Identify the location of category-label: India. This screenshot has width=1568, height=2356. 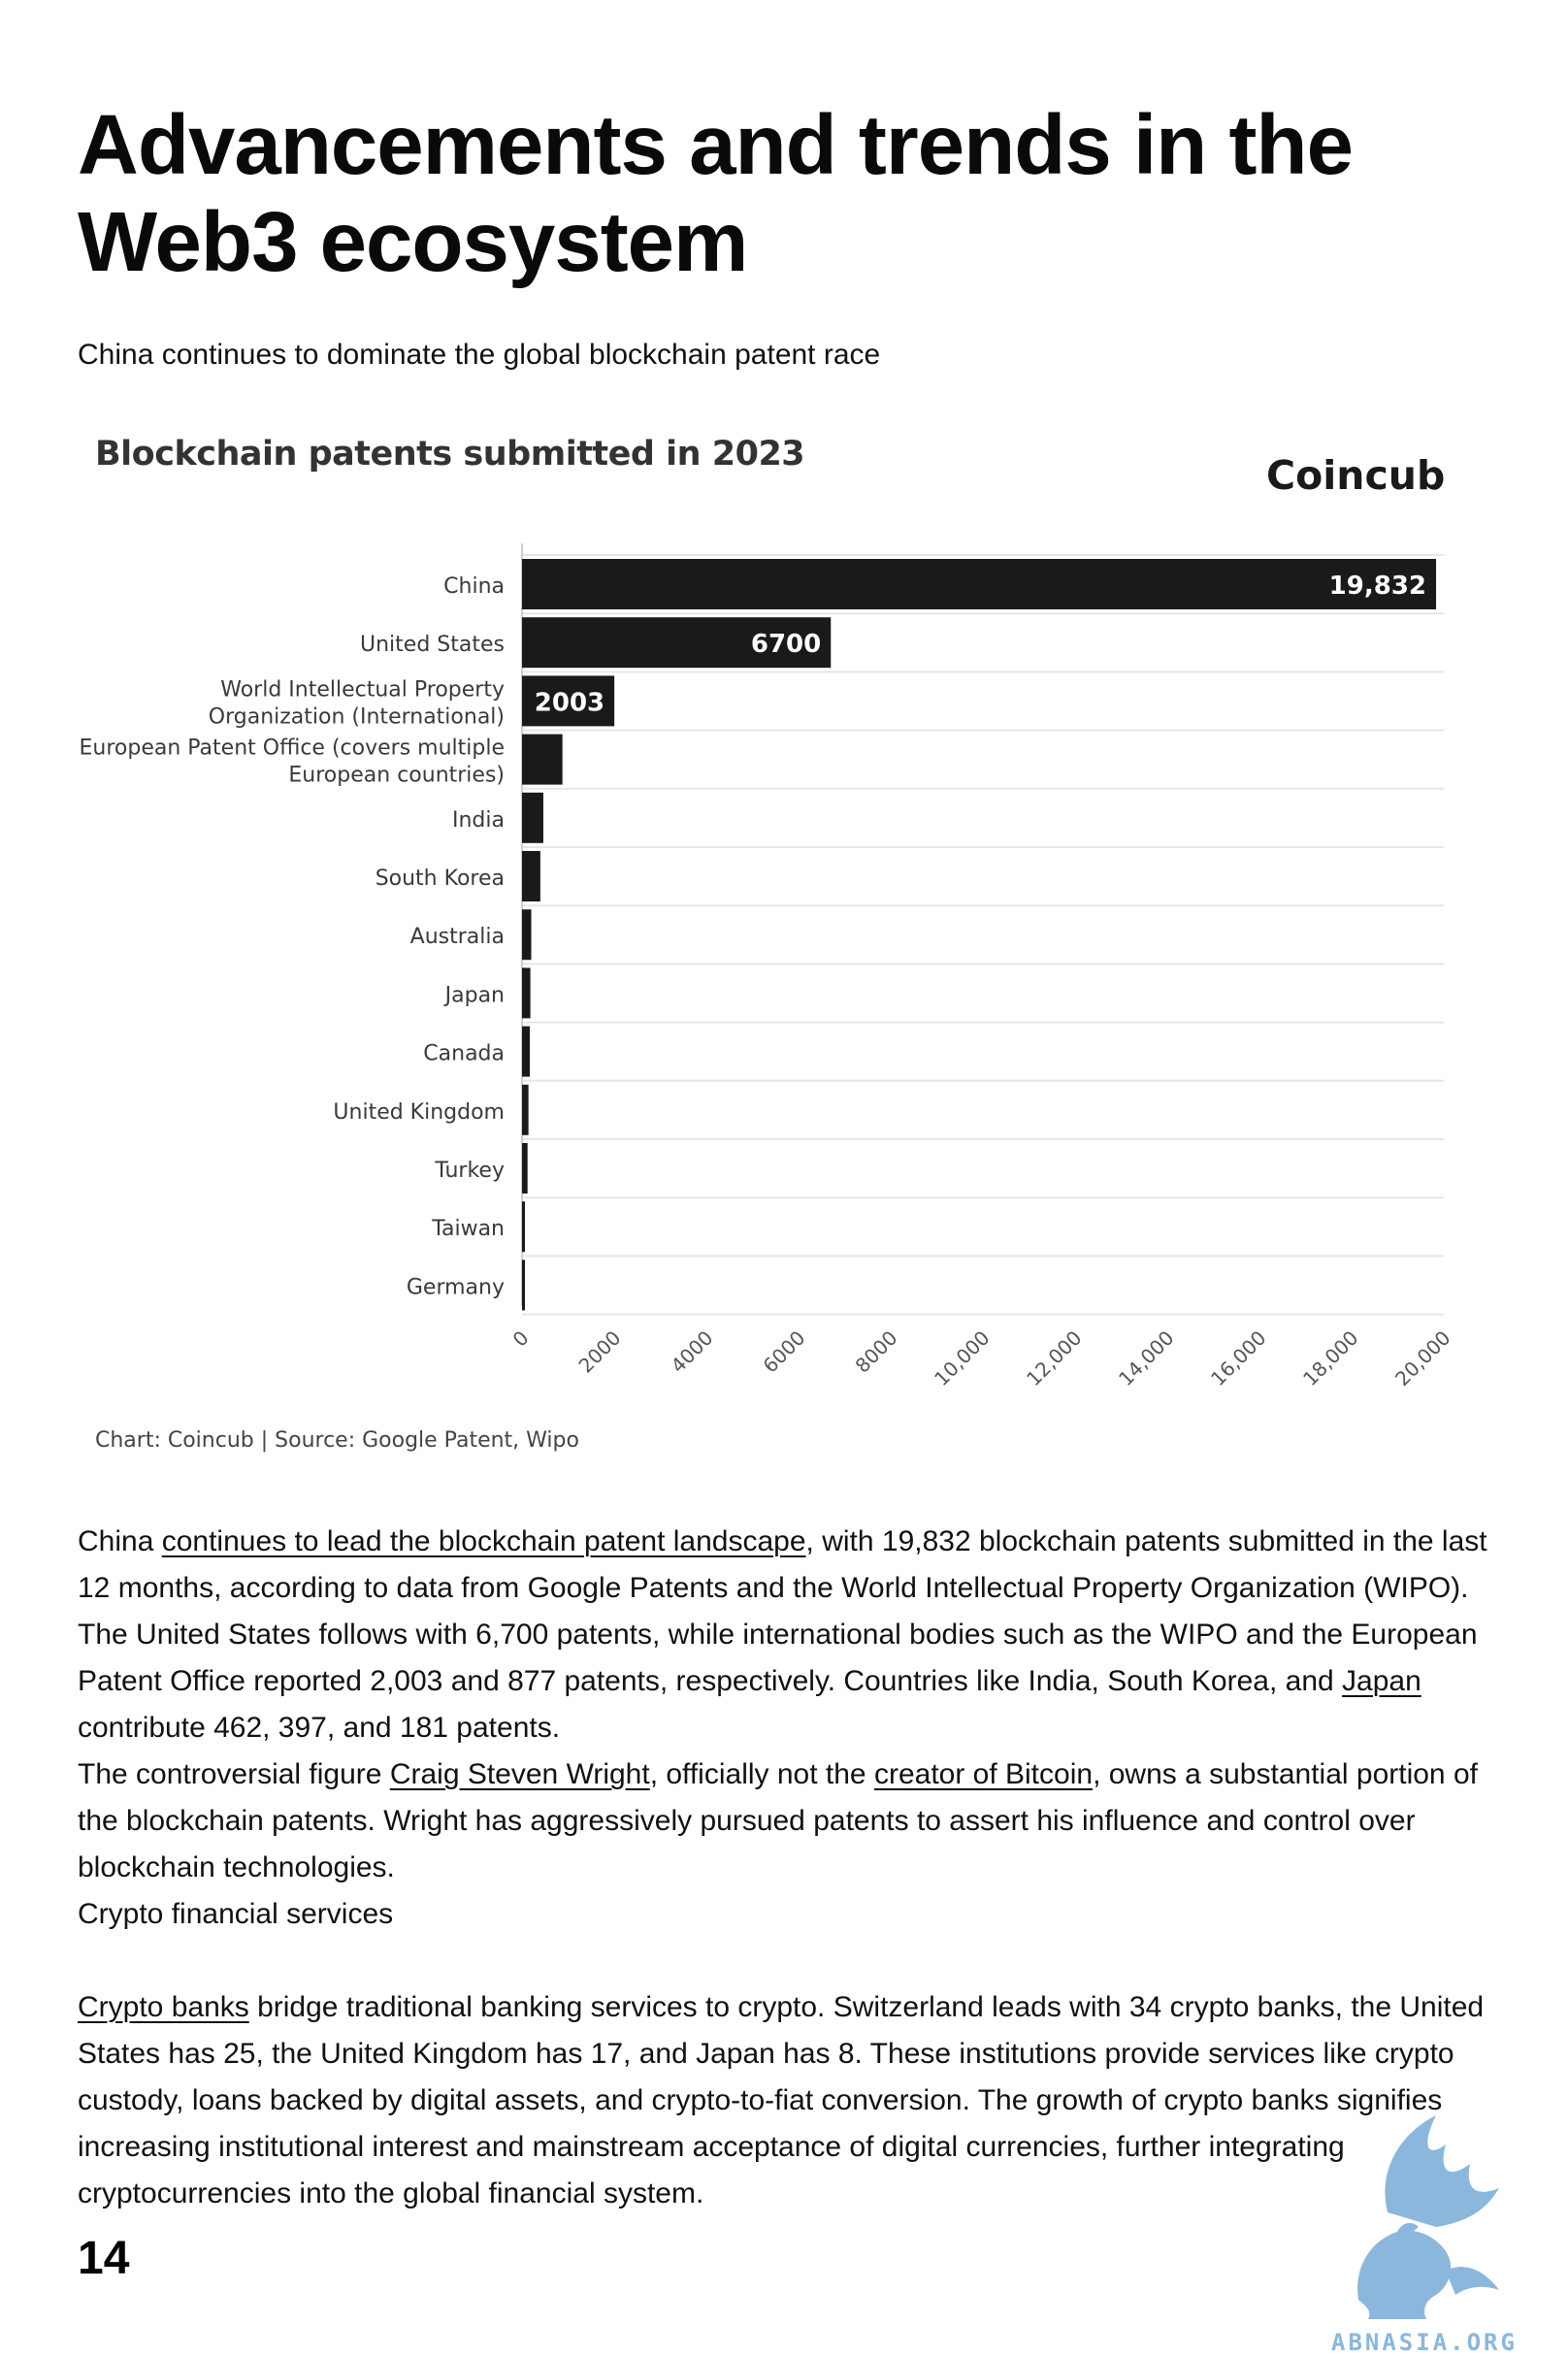
(478, 820).